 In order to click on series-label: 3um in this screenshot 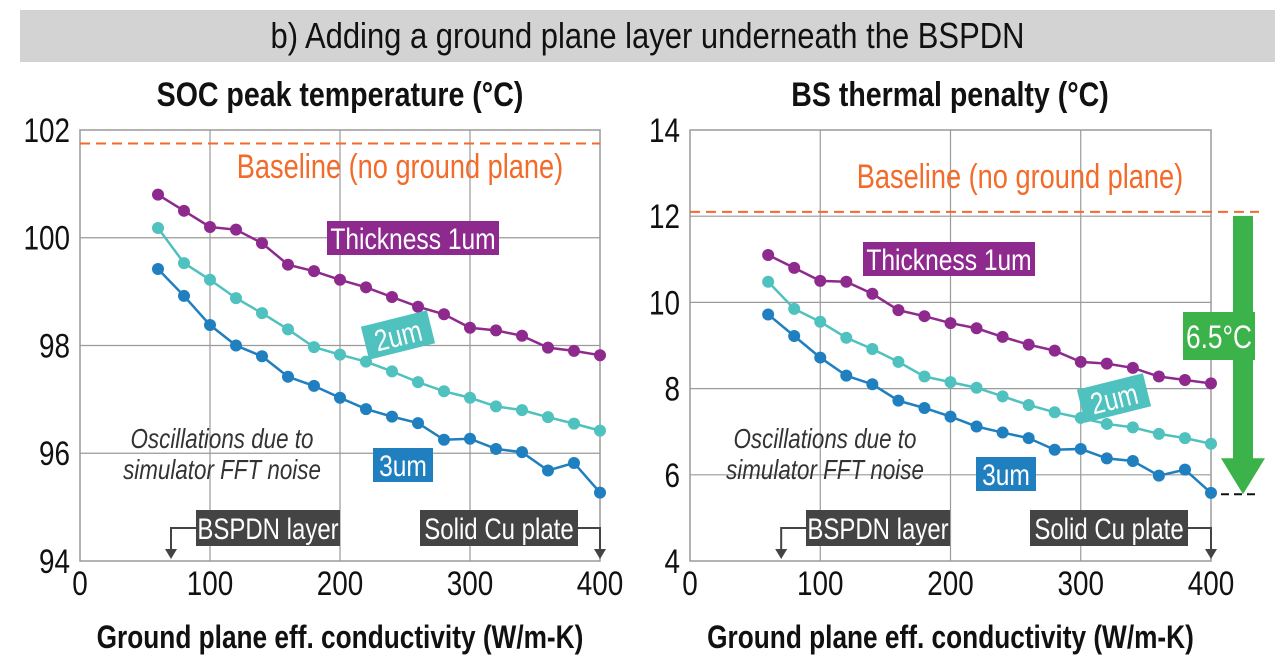, I will do `click(403, 465)`.